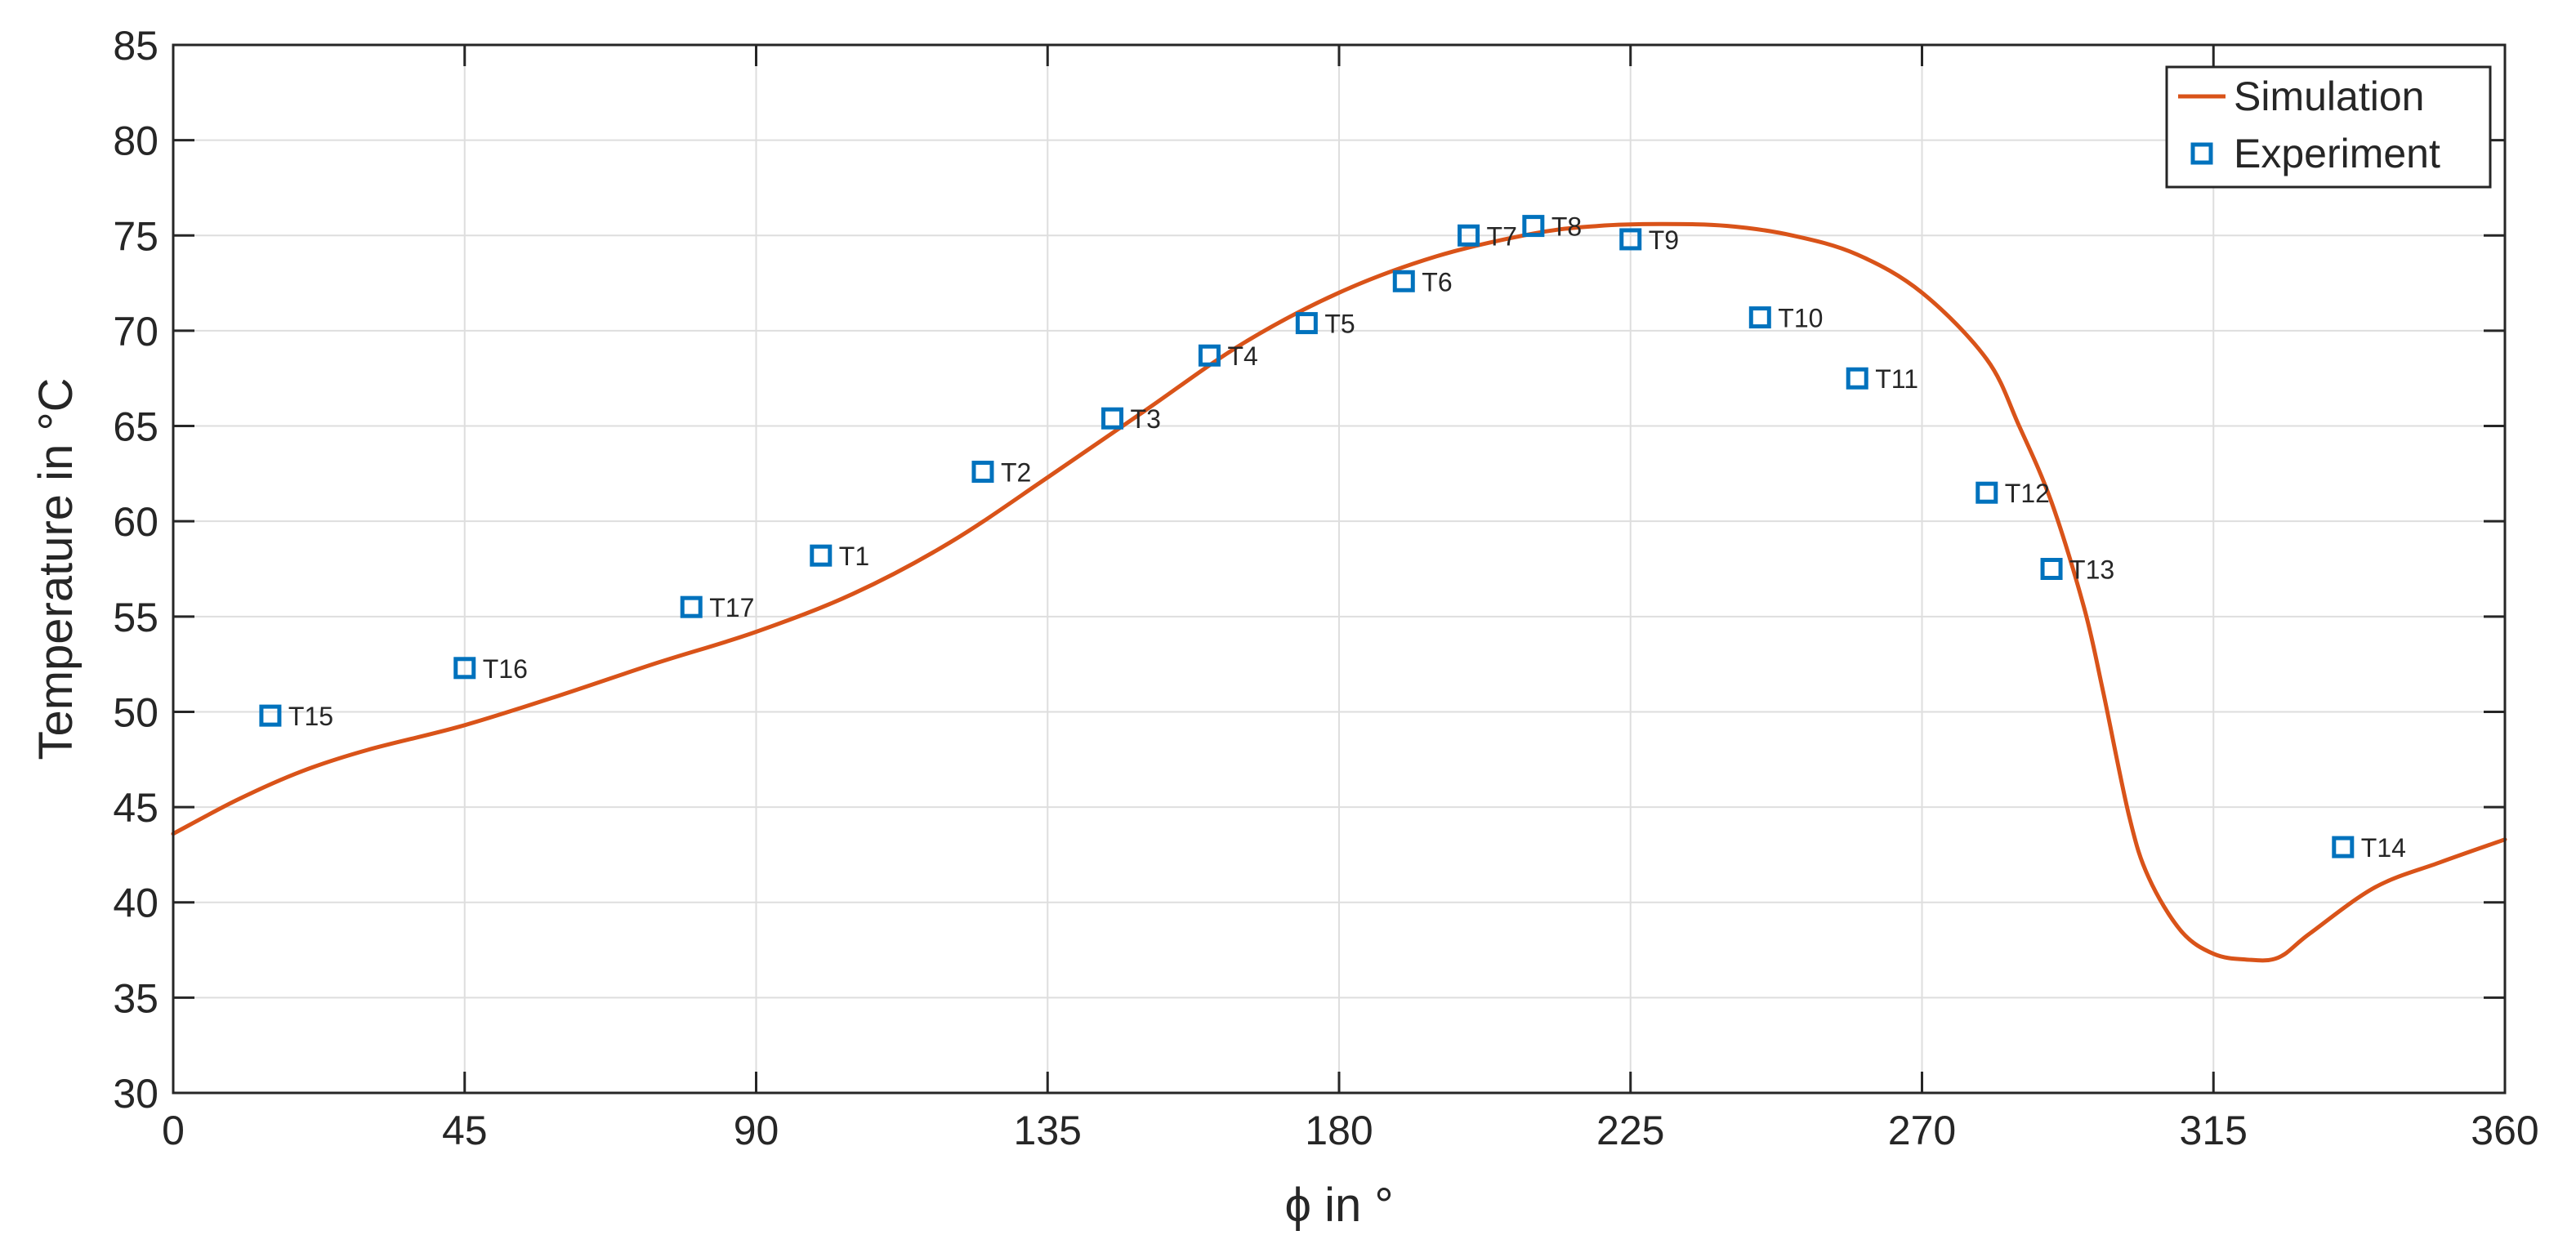 This screenshot has width=2576, height=1253. Describe the element at coordinates (1016, 473) in the screenshot. I see `point-label: T2` at that location.